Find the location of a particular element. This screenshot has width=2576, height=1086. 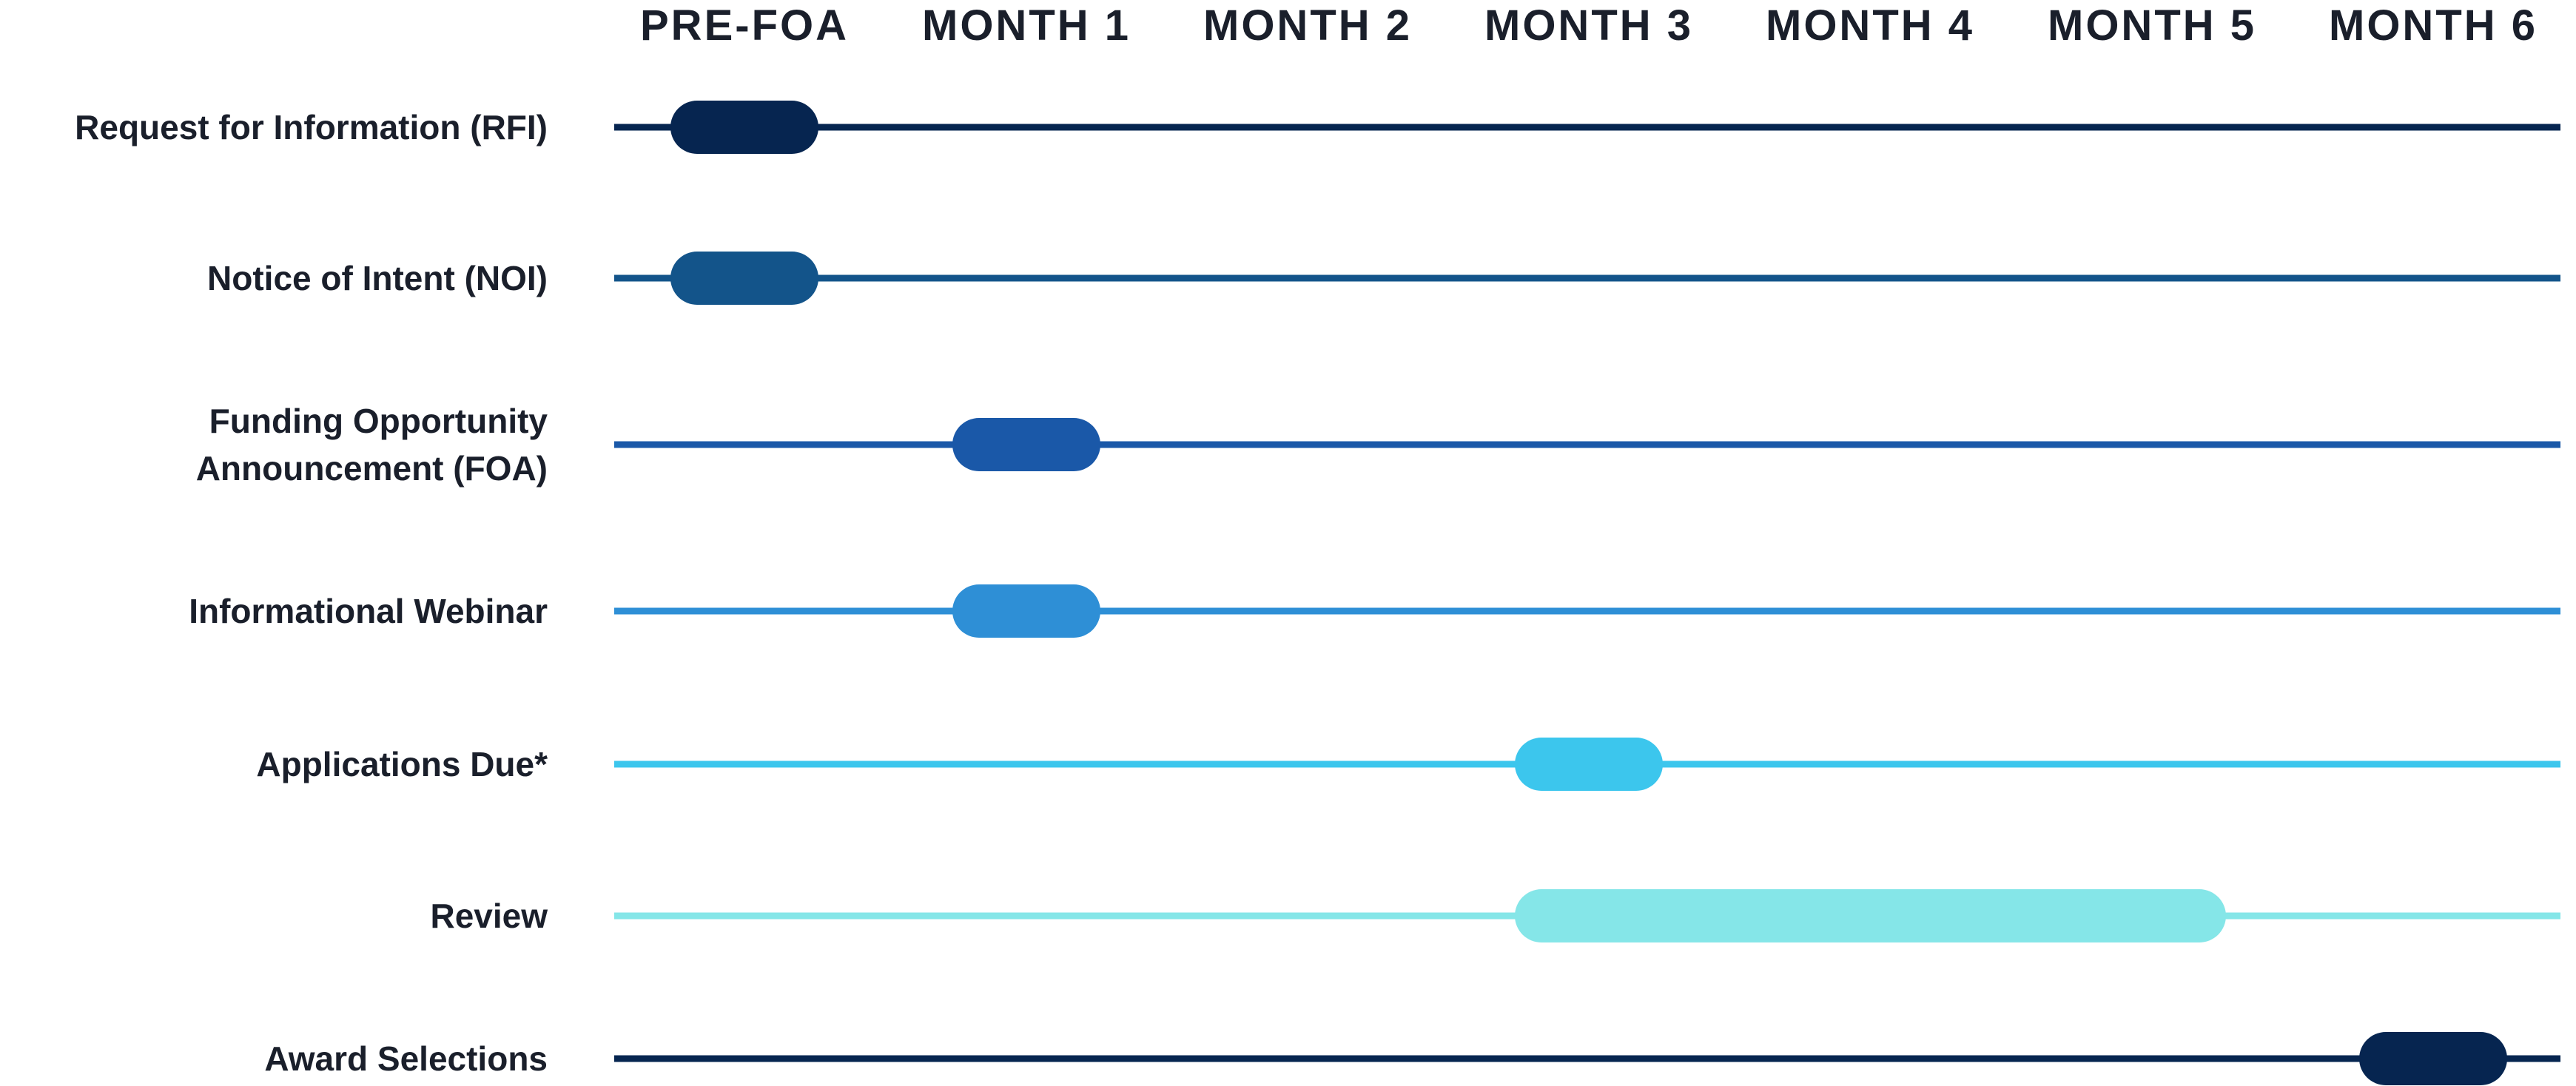

row-label: Applications Due* is located at coordinates (402, 764).